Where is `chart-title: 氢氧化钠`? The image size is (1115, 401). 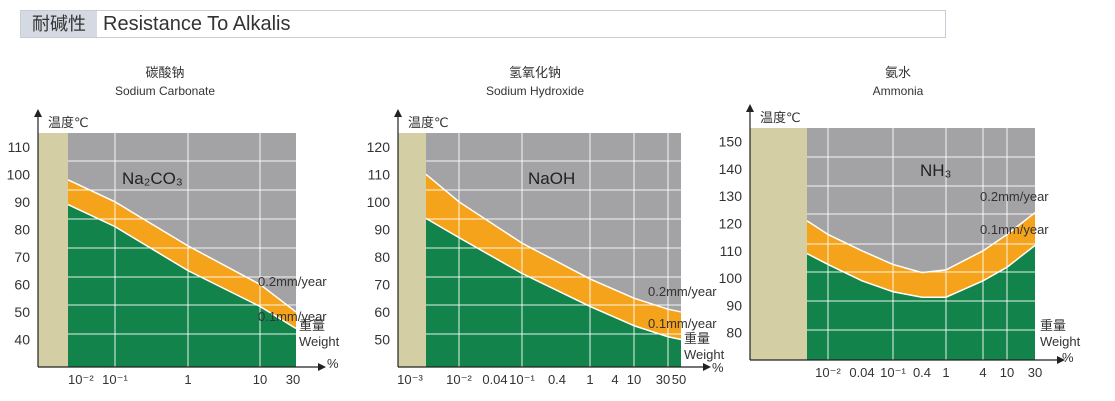
chart-title: 氢氧化钠 is located at coordinates (535, 72).